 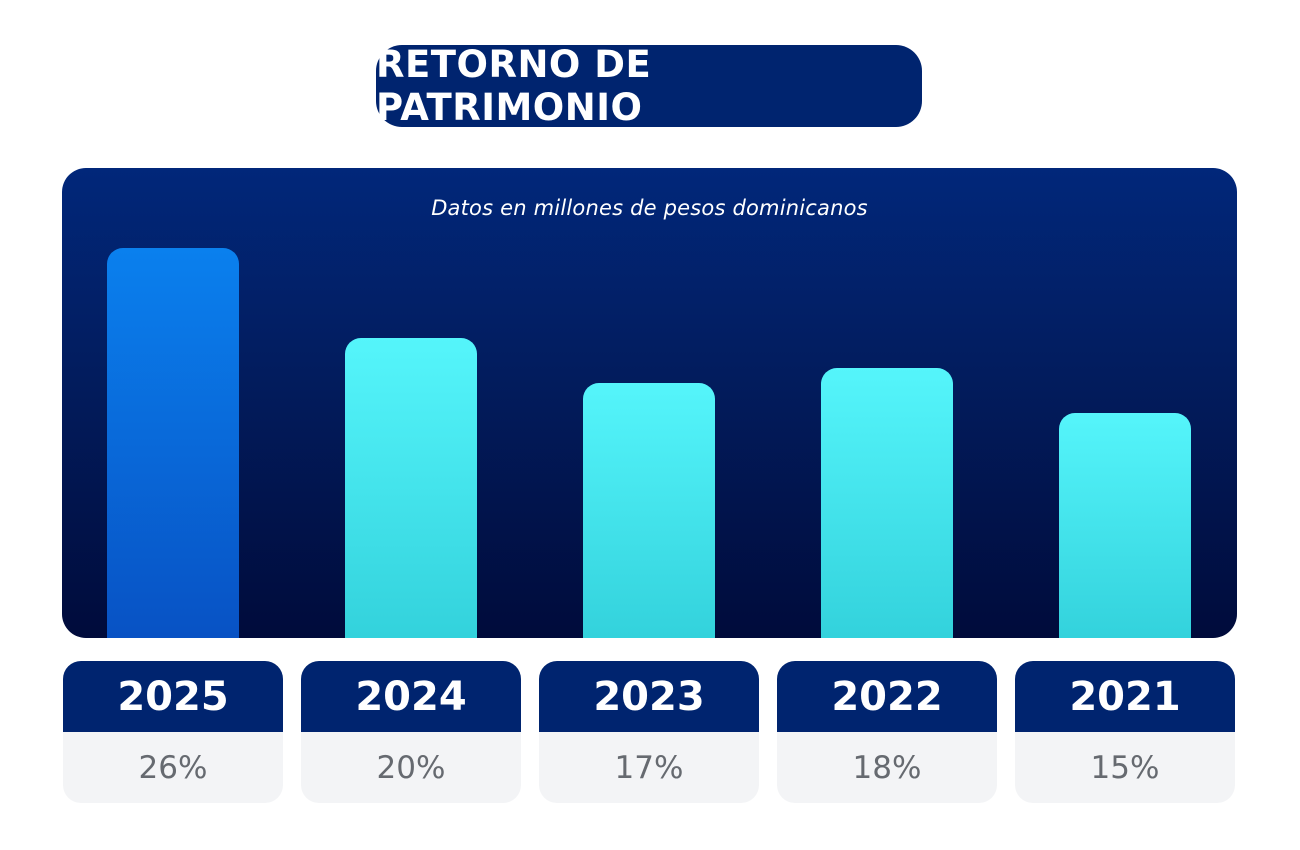 What do you see at coordinates (649, 696) in the screenshot?
I see `category-label: 2023` at bounding box center [649, 696].